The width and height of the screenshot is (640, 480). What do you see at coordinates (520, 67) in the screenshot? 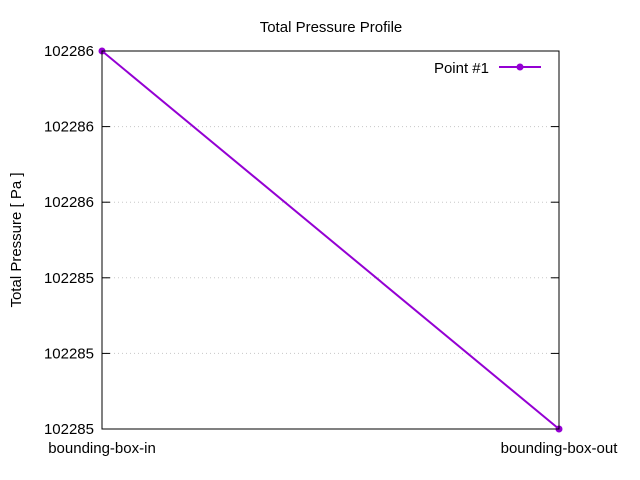
I see `legend-swatch-marker` at bounding box center [520, 67].